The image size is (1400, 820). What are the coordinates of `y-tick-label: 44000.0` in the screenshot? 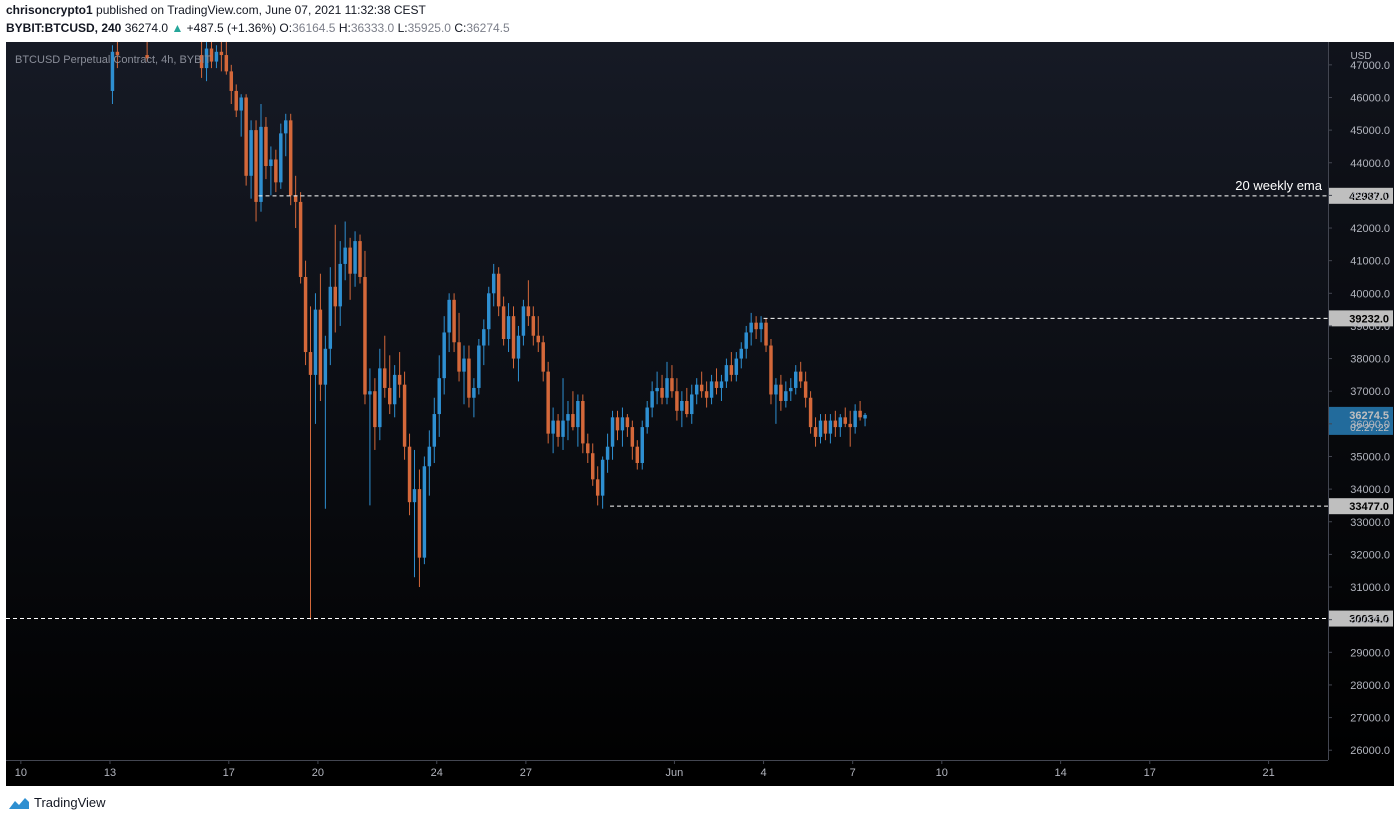 It's located at (1370, 164).